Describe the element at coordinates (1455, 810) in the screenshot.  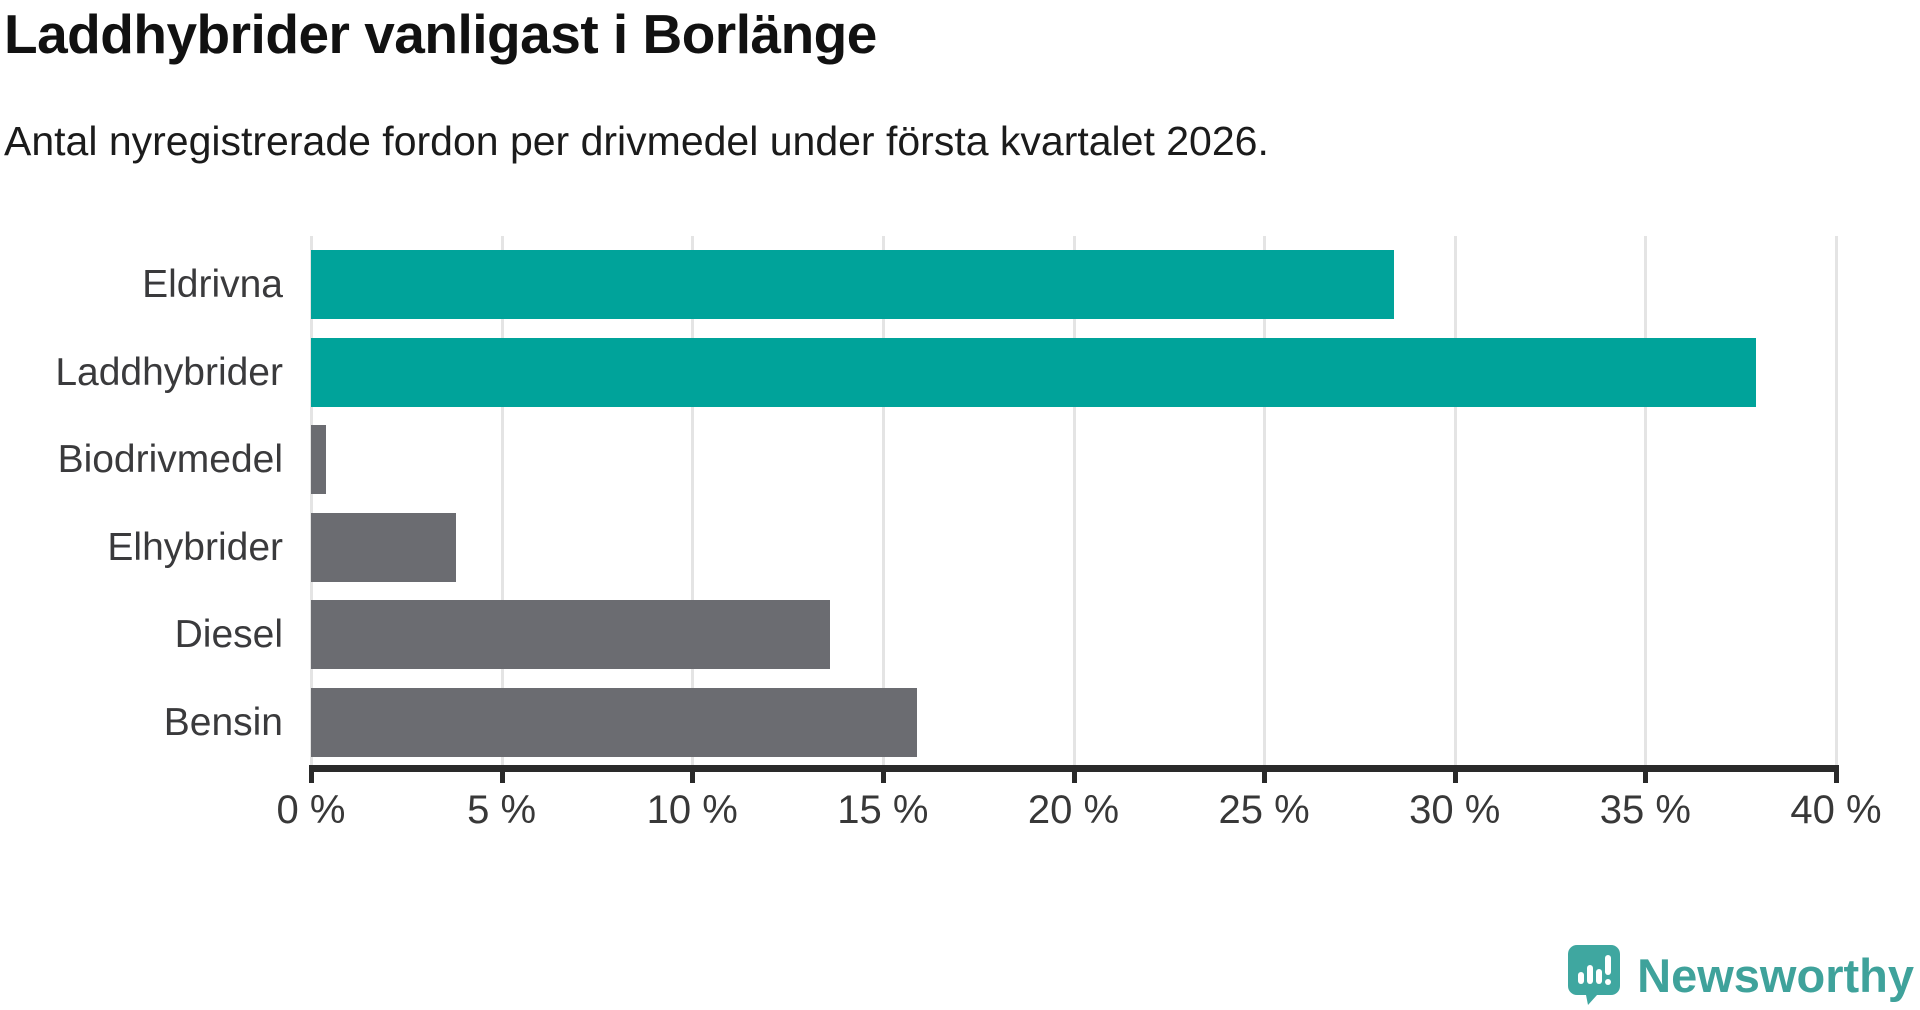
I see `x-tick-label: 30 %` at that location.